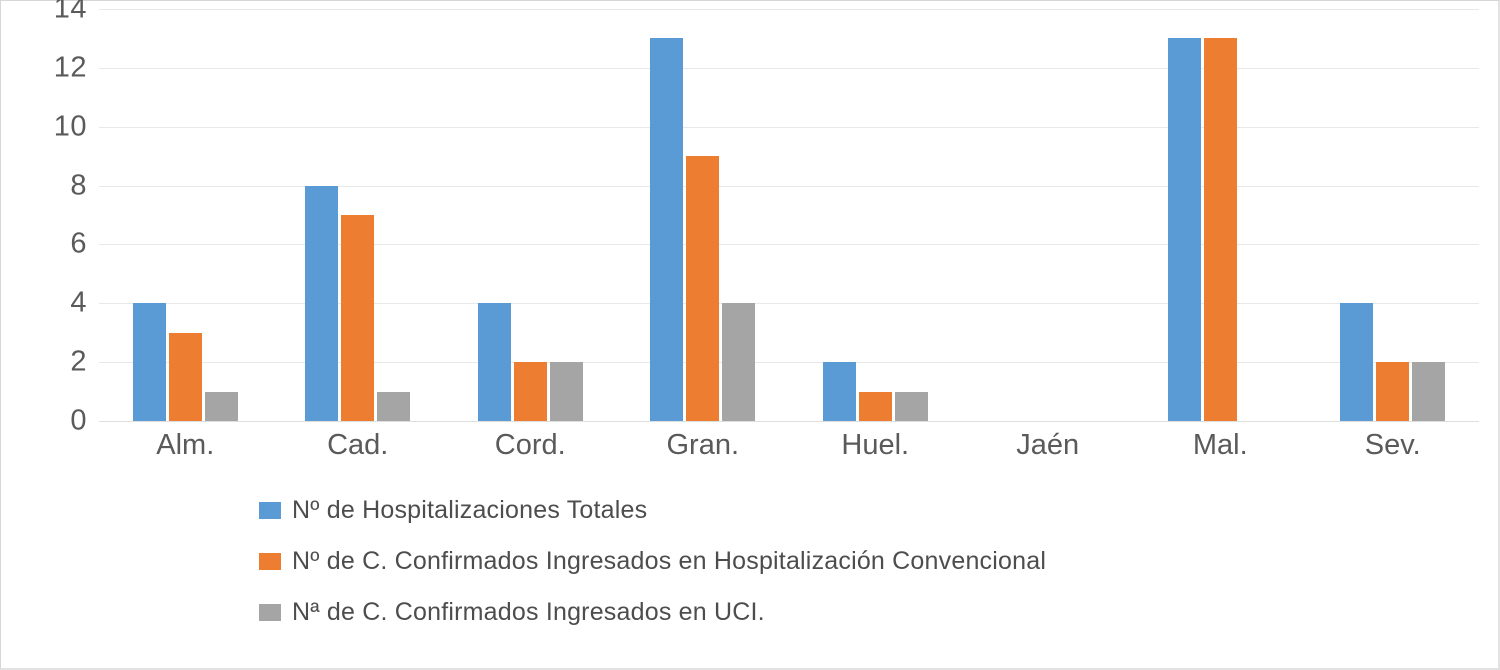  Describe the element at coordinates (78, 185) in the screenshot. I see `y-axis-tick-label: 8` at that location.